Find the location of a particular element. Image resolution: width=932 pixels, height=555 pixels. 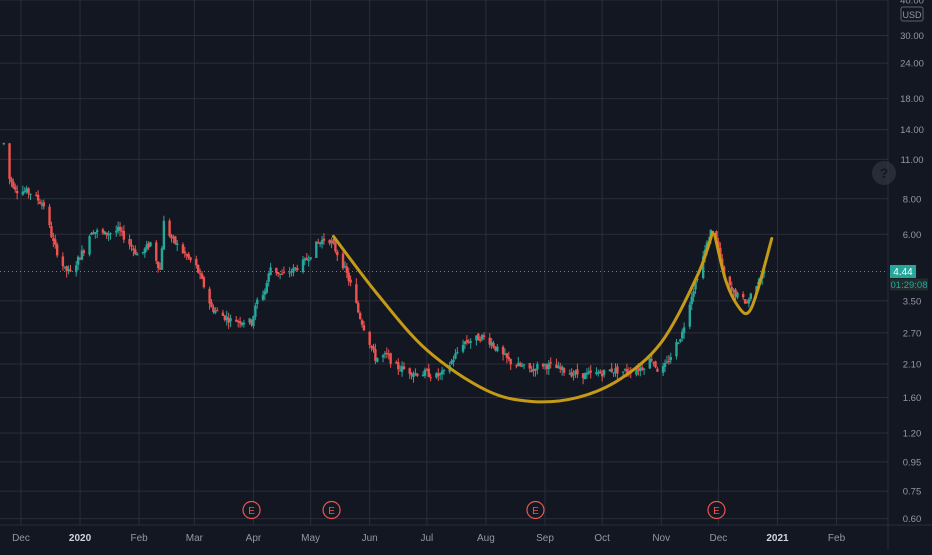

x-tick-label: Dec is located at coordinates (719, 538).